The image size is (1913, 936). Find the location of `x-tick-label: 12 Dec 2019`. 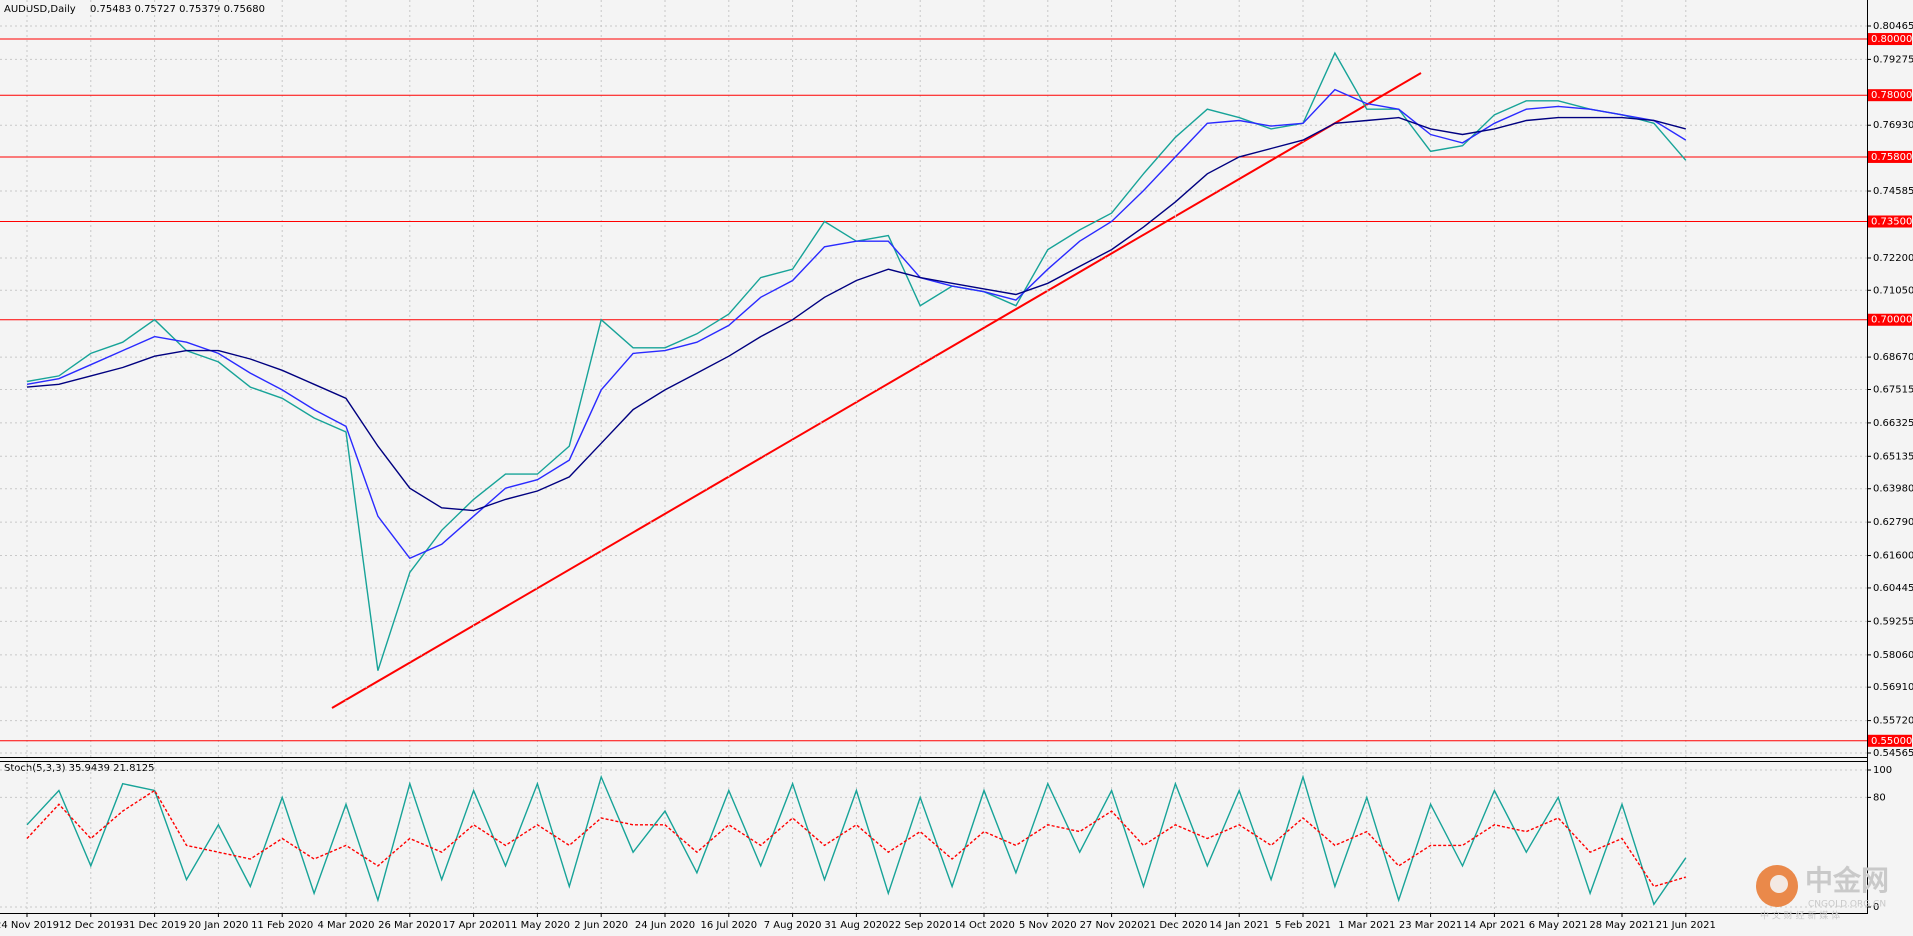

x-tick-label: 12 Dec 2019 is located at coordinates (91, 925).